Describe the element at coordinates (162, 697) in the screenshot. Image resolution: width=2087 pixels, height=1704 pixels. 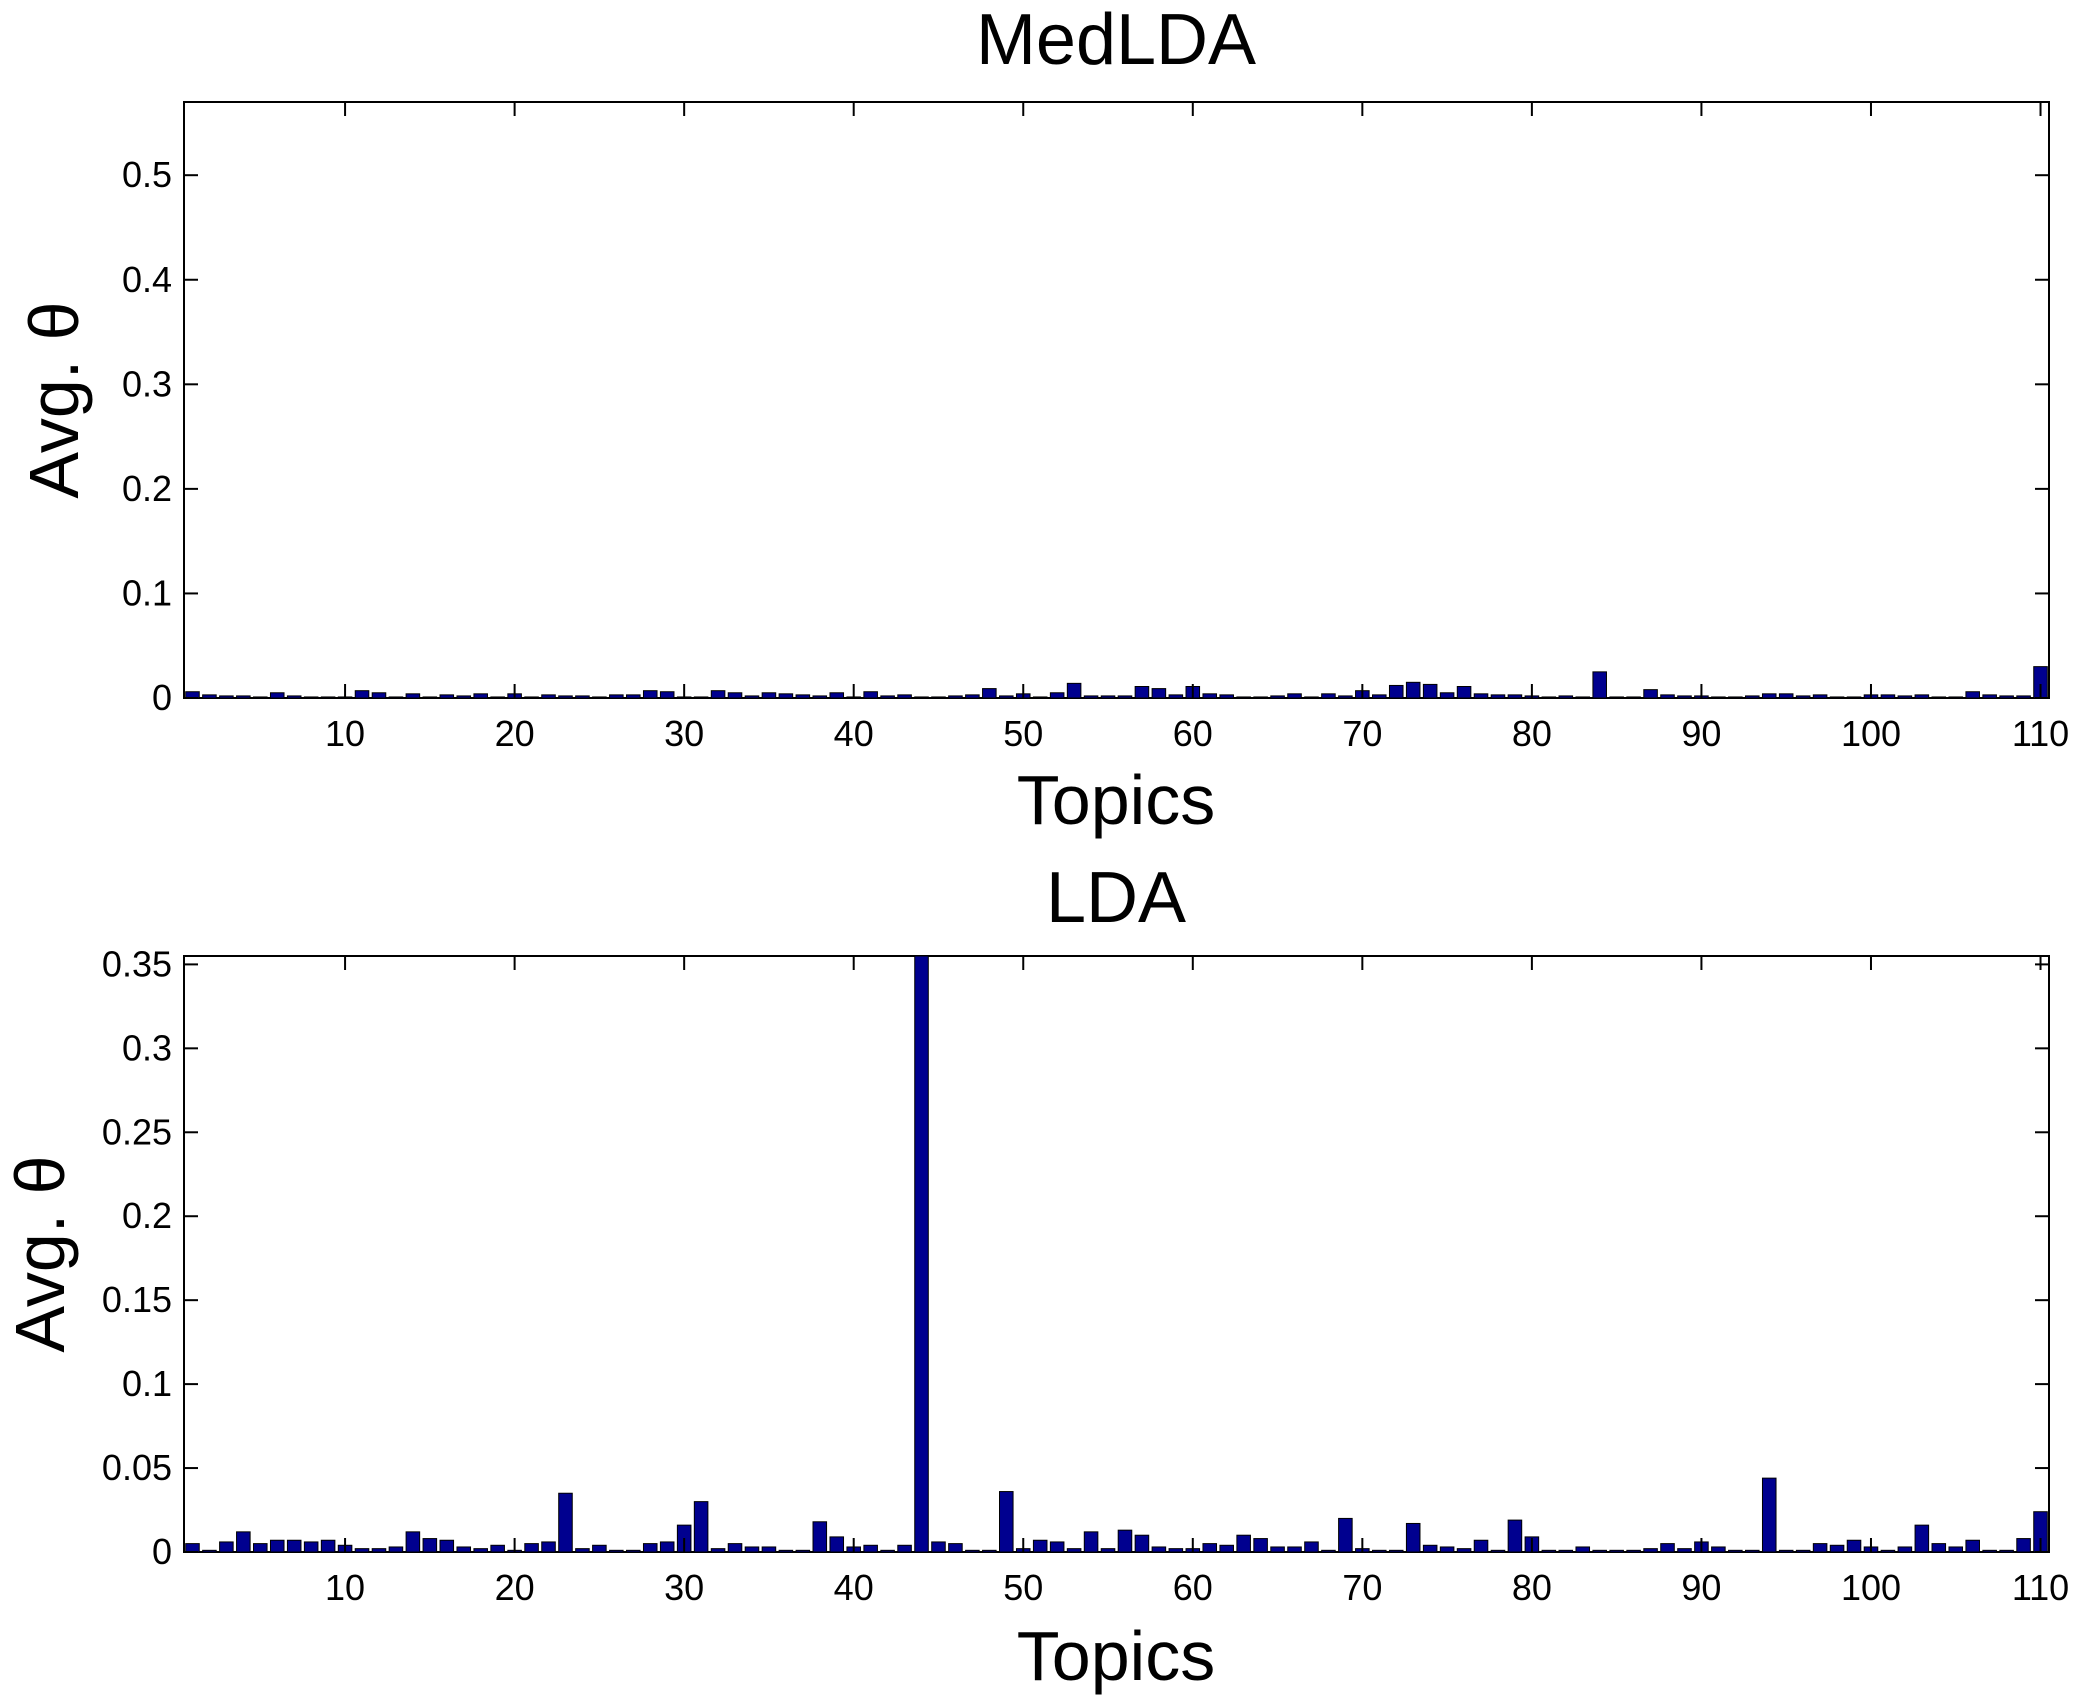
I see `y-tick-label: 0` at that location.